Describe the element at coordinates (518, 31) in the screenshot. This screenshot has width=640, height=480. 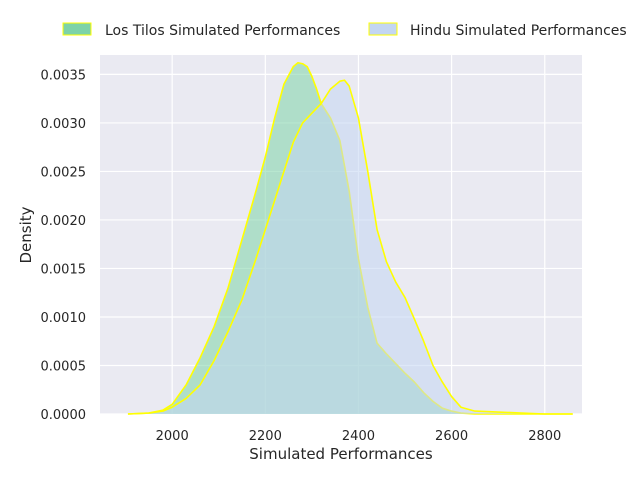
I see `legend-label-hindu: Hindu Simulated Performances` at that location.